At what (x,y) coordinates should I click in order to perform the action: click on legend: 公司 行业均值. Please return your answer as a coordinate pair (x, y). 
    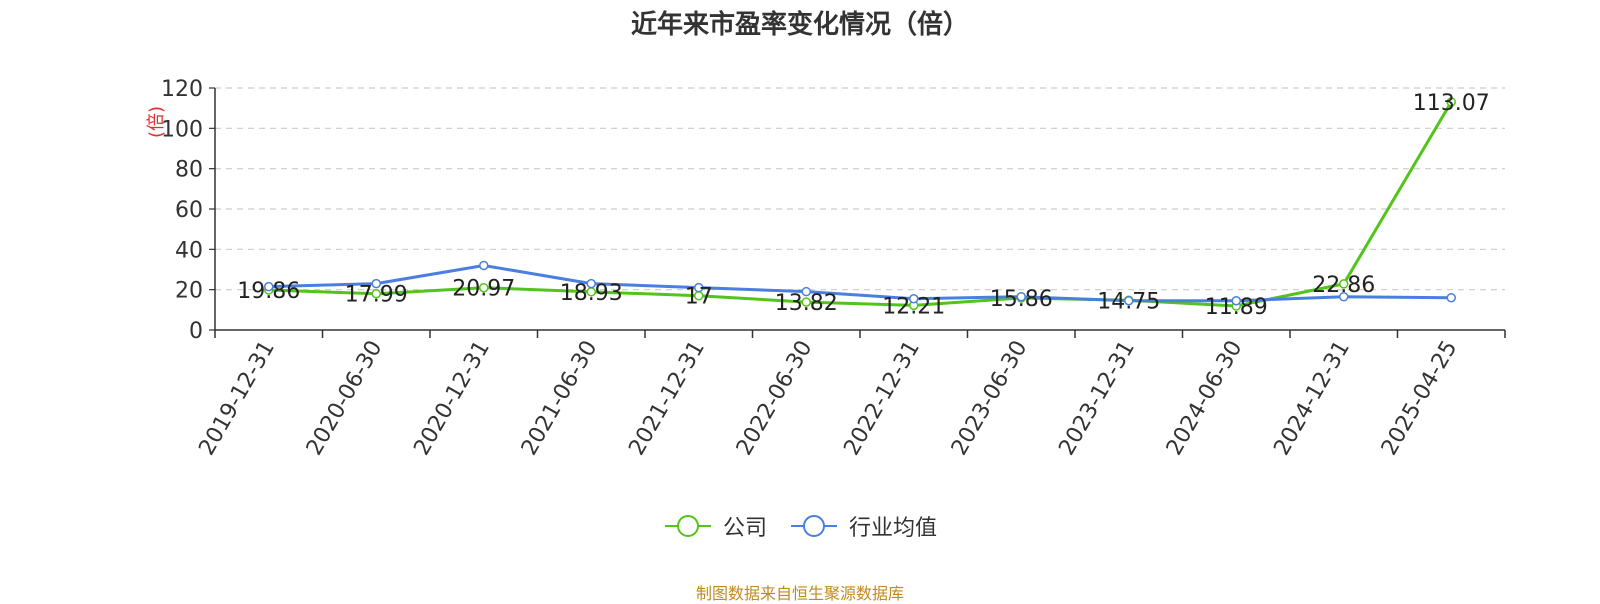
    Looking at the image, I should click on (800, 526).